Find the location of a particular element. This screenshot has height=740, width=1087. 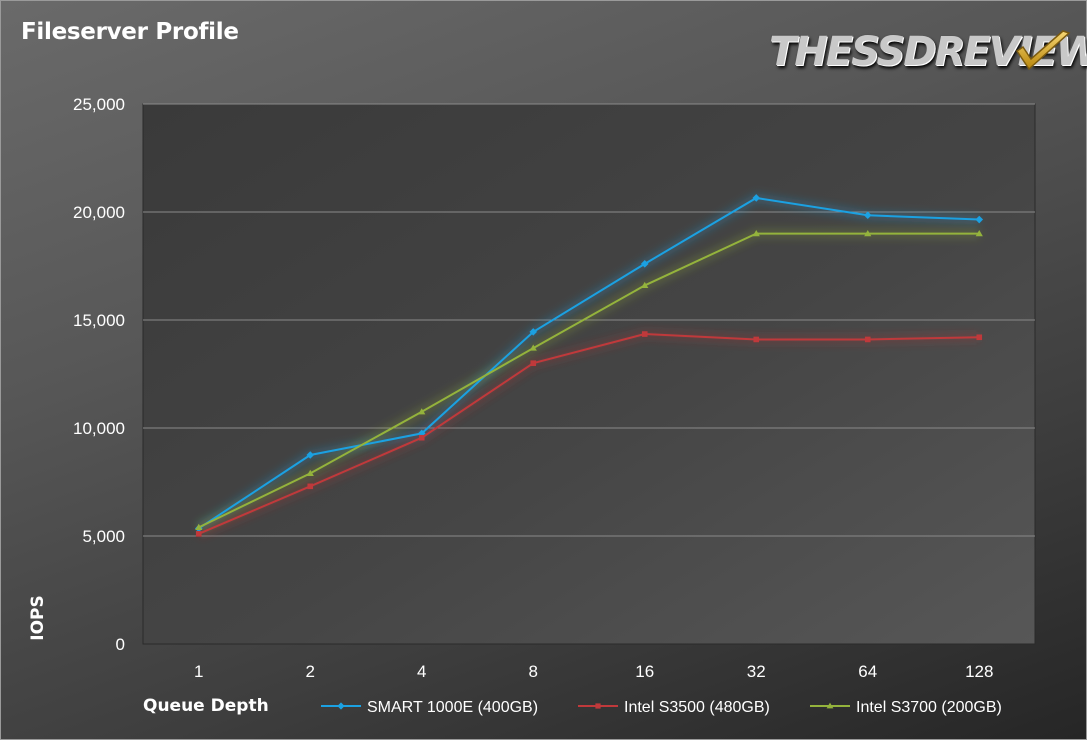

x-tick-label: 1 is located at coordinates (198, 671).